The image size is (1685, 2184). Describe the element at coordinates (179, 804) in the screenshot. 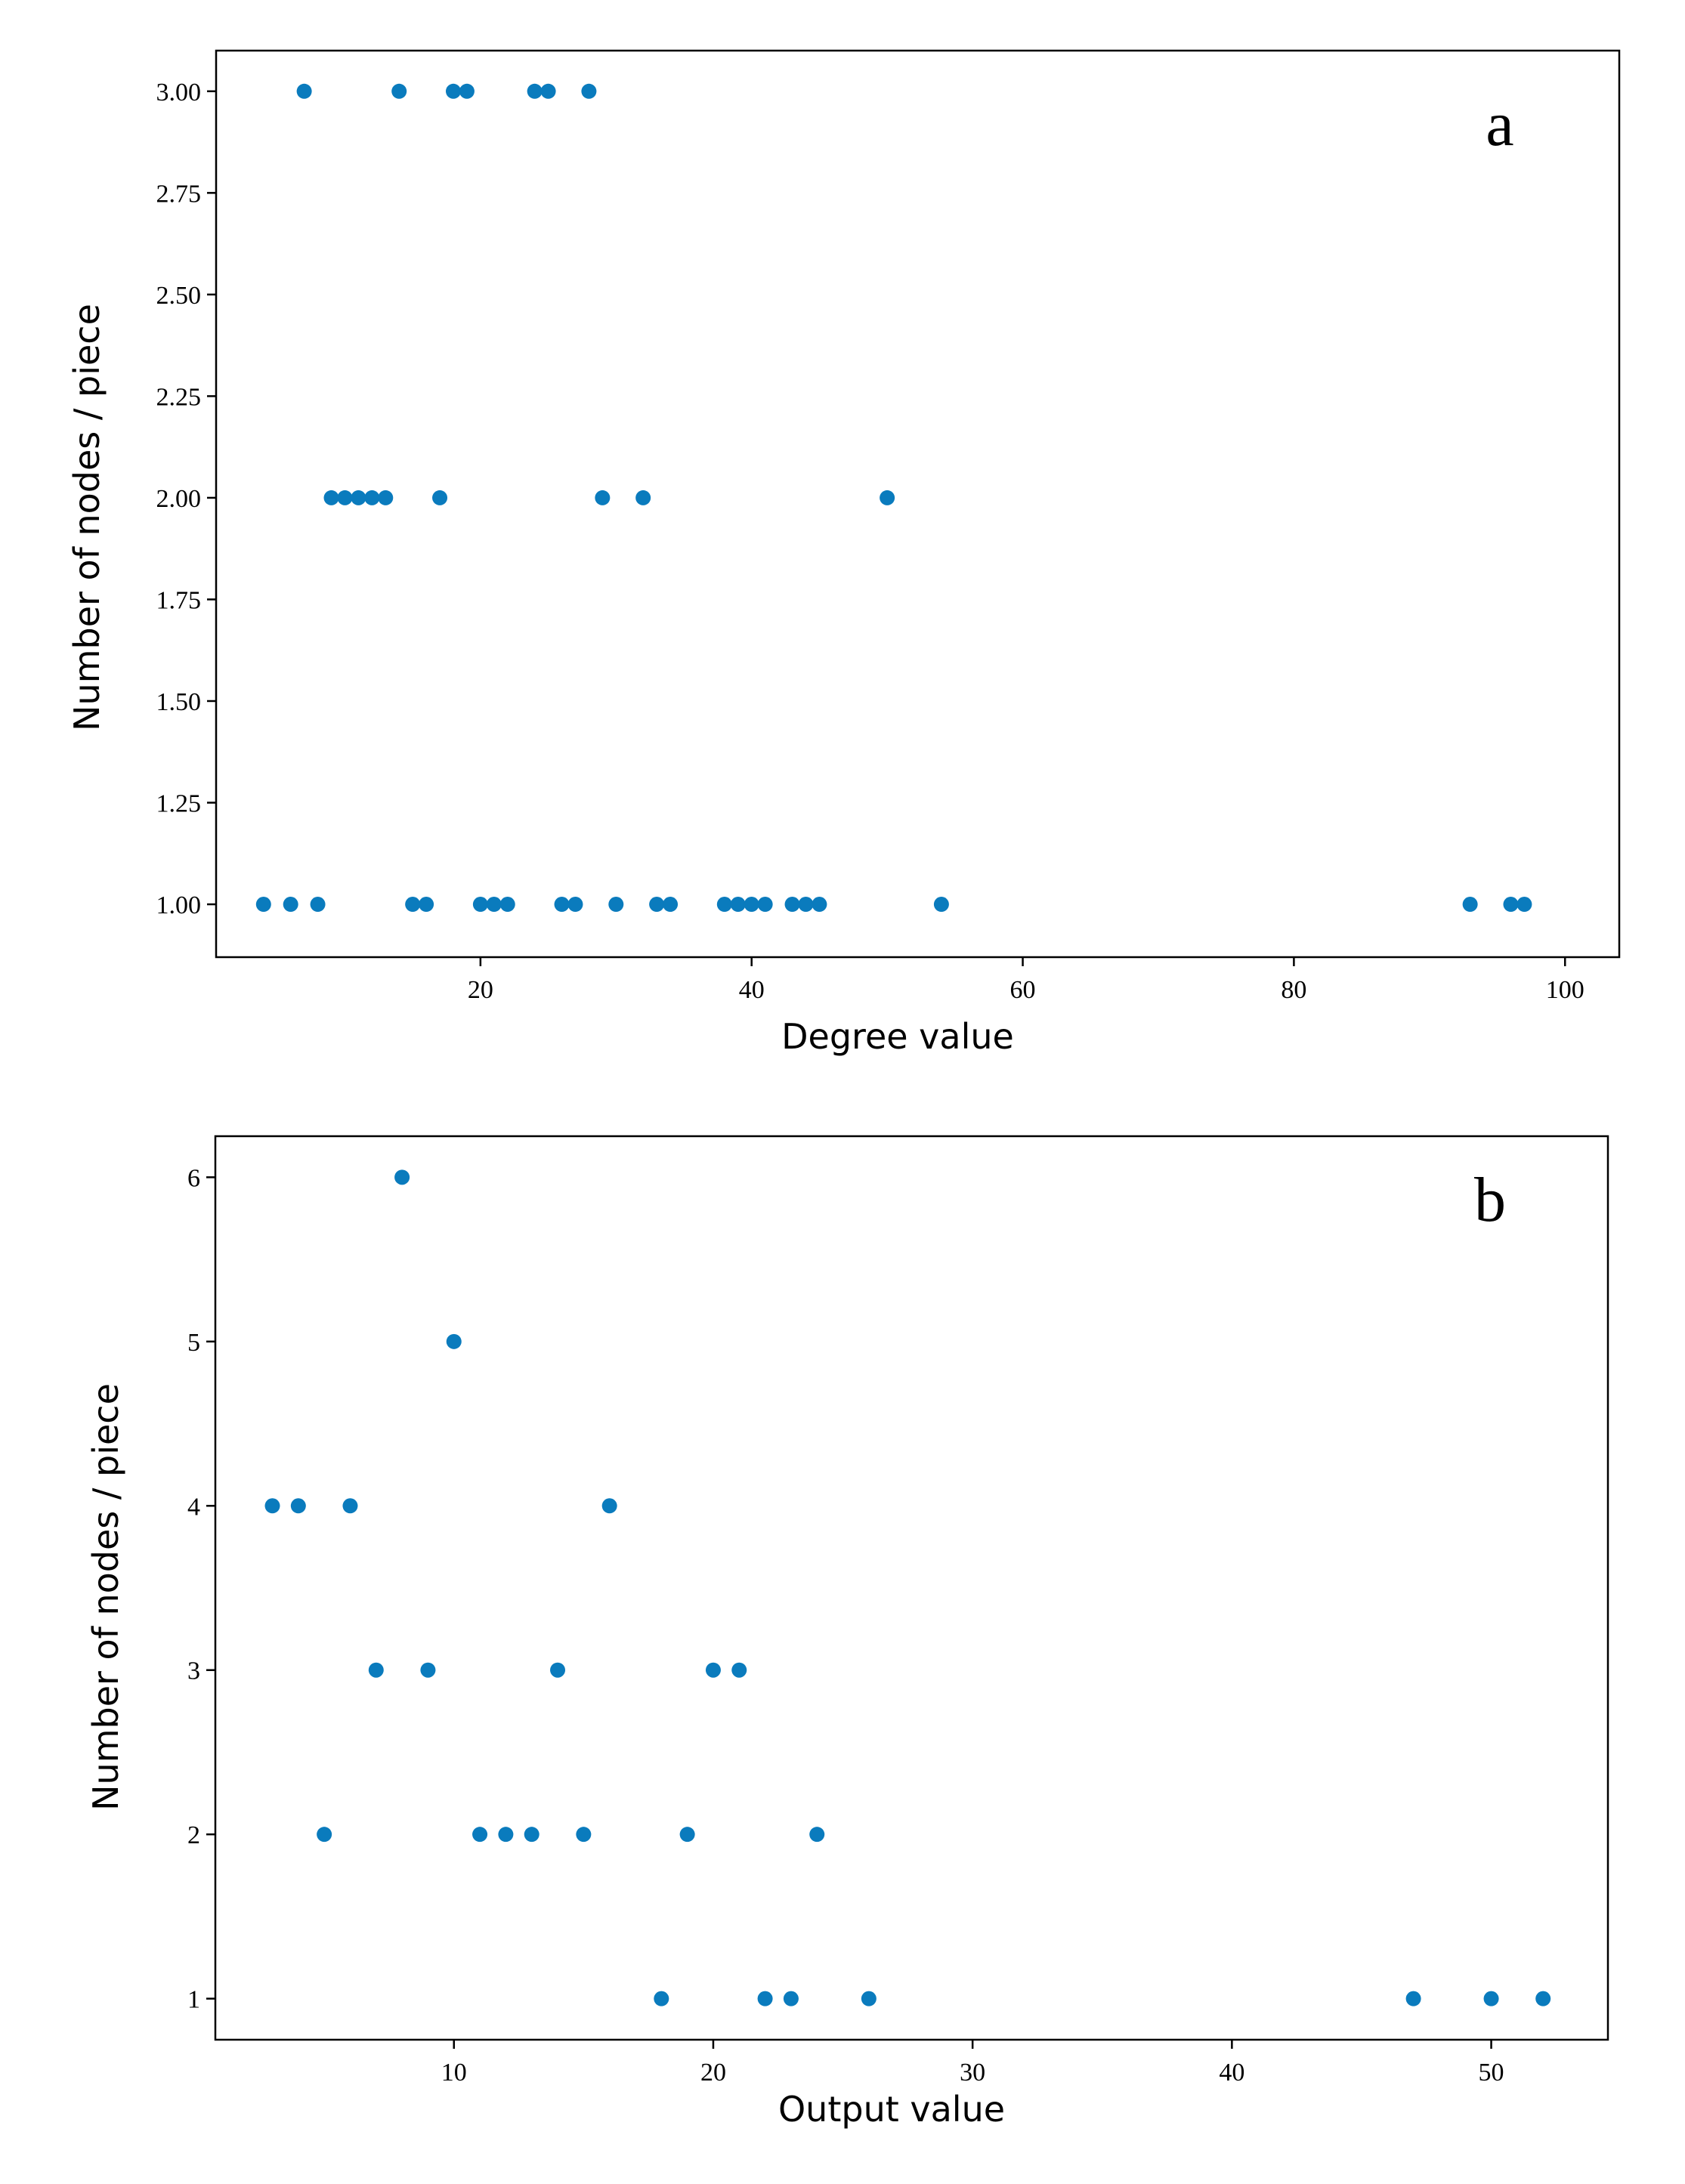

I see `y-tick-label: 1.25` at that location.